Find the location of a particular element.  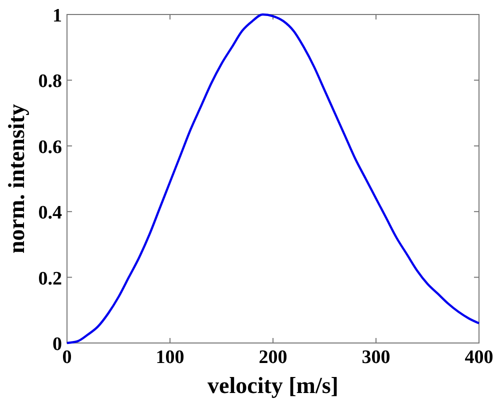

x-tick-label: 200 is located at coordinates (273, 357).